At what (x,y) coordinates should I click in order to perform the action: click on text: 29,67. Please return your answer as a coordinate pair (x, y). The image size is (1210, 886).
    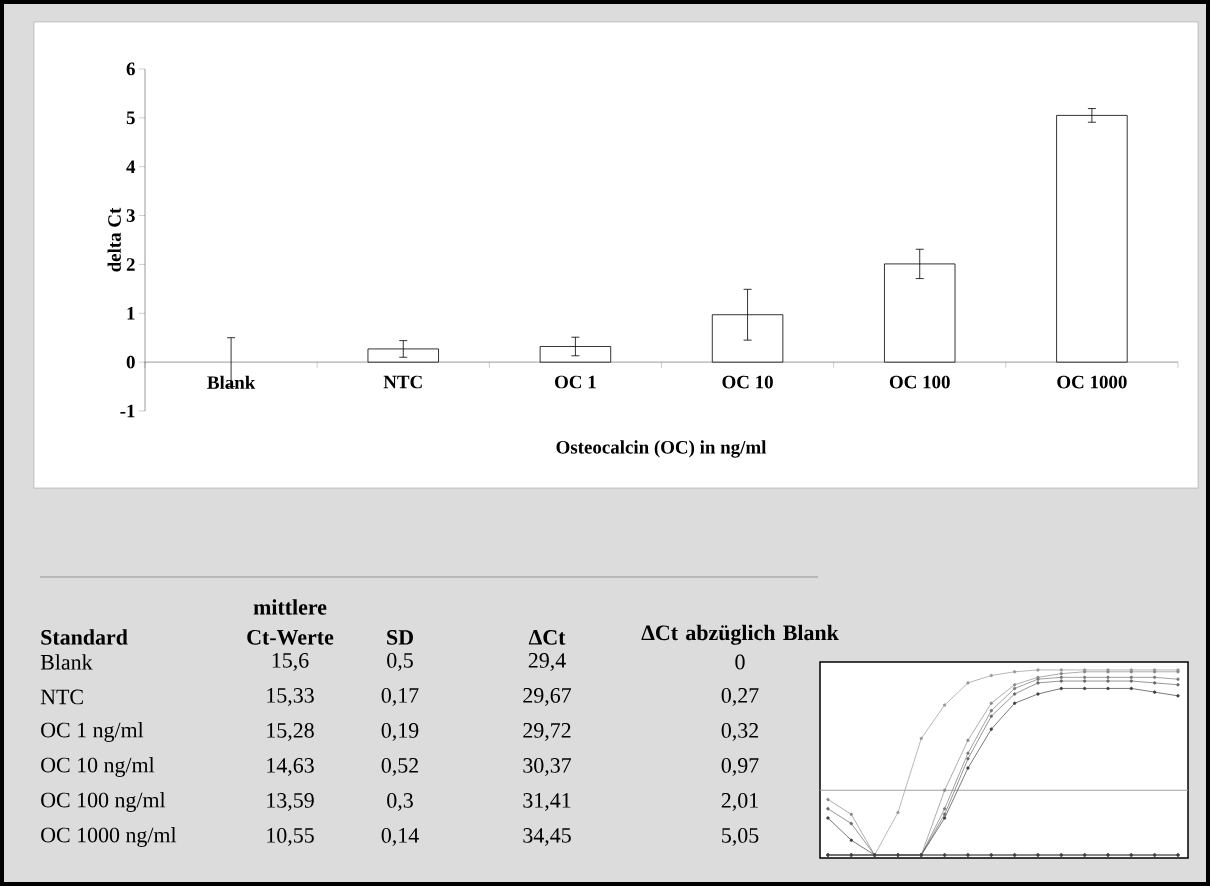
    Looking at the image, I should click on (547, 697).